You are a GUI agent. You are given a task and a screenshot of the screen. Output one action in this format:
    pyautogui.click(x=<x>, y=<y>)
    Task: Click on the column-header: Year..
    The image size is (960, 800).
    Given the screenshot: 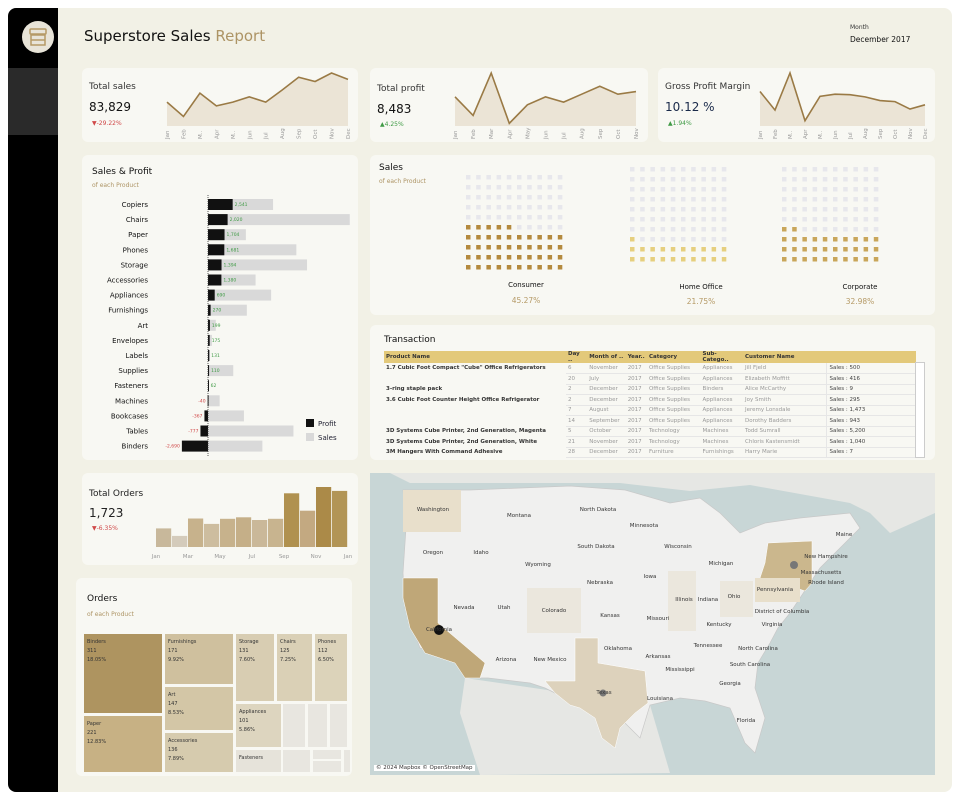 What is the action you would take?
    pyautogui.click(x=636, y=357)
    